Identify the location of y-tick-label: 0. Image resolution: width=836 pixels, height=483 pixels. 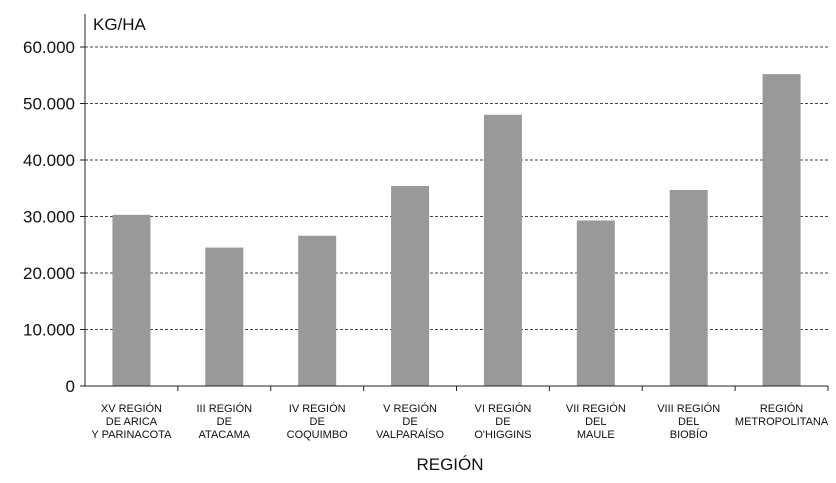
(70, 386).